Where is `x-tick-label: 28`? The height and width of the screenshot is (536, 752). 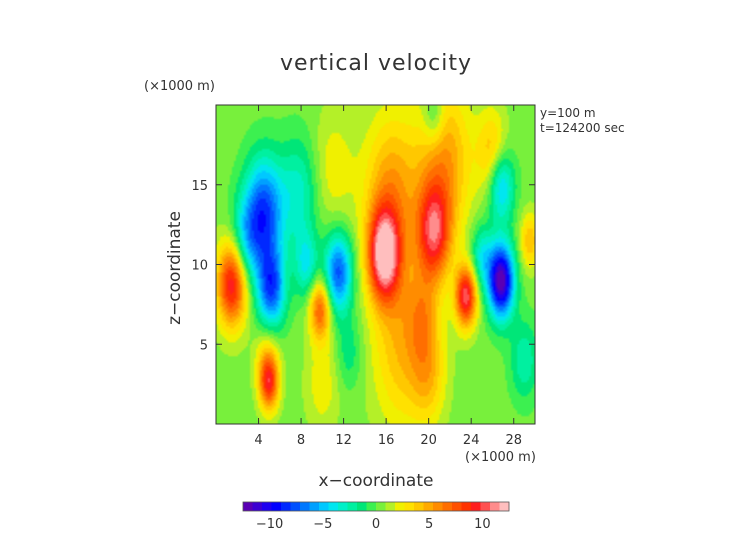
x-tick-label: 28 is located at coordinates (513, 440).